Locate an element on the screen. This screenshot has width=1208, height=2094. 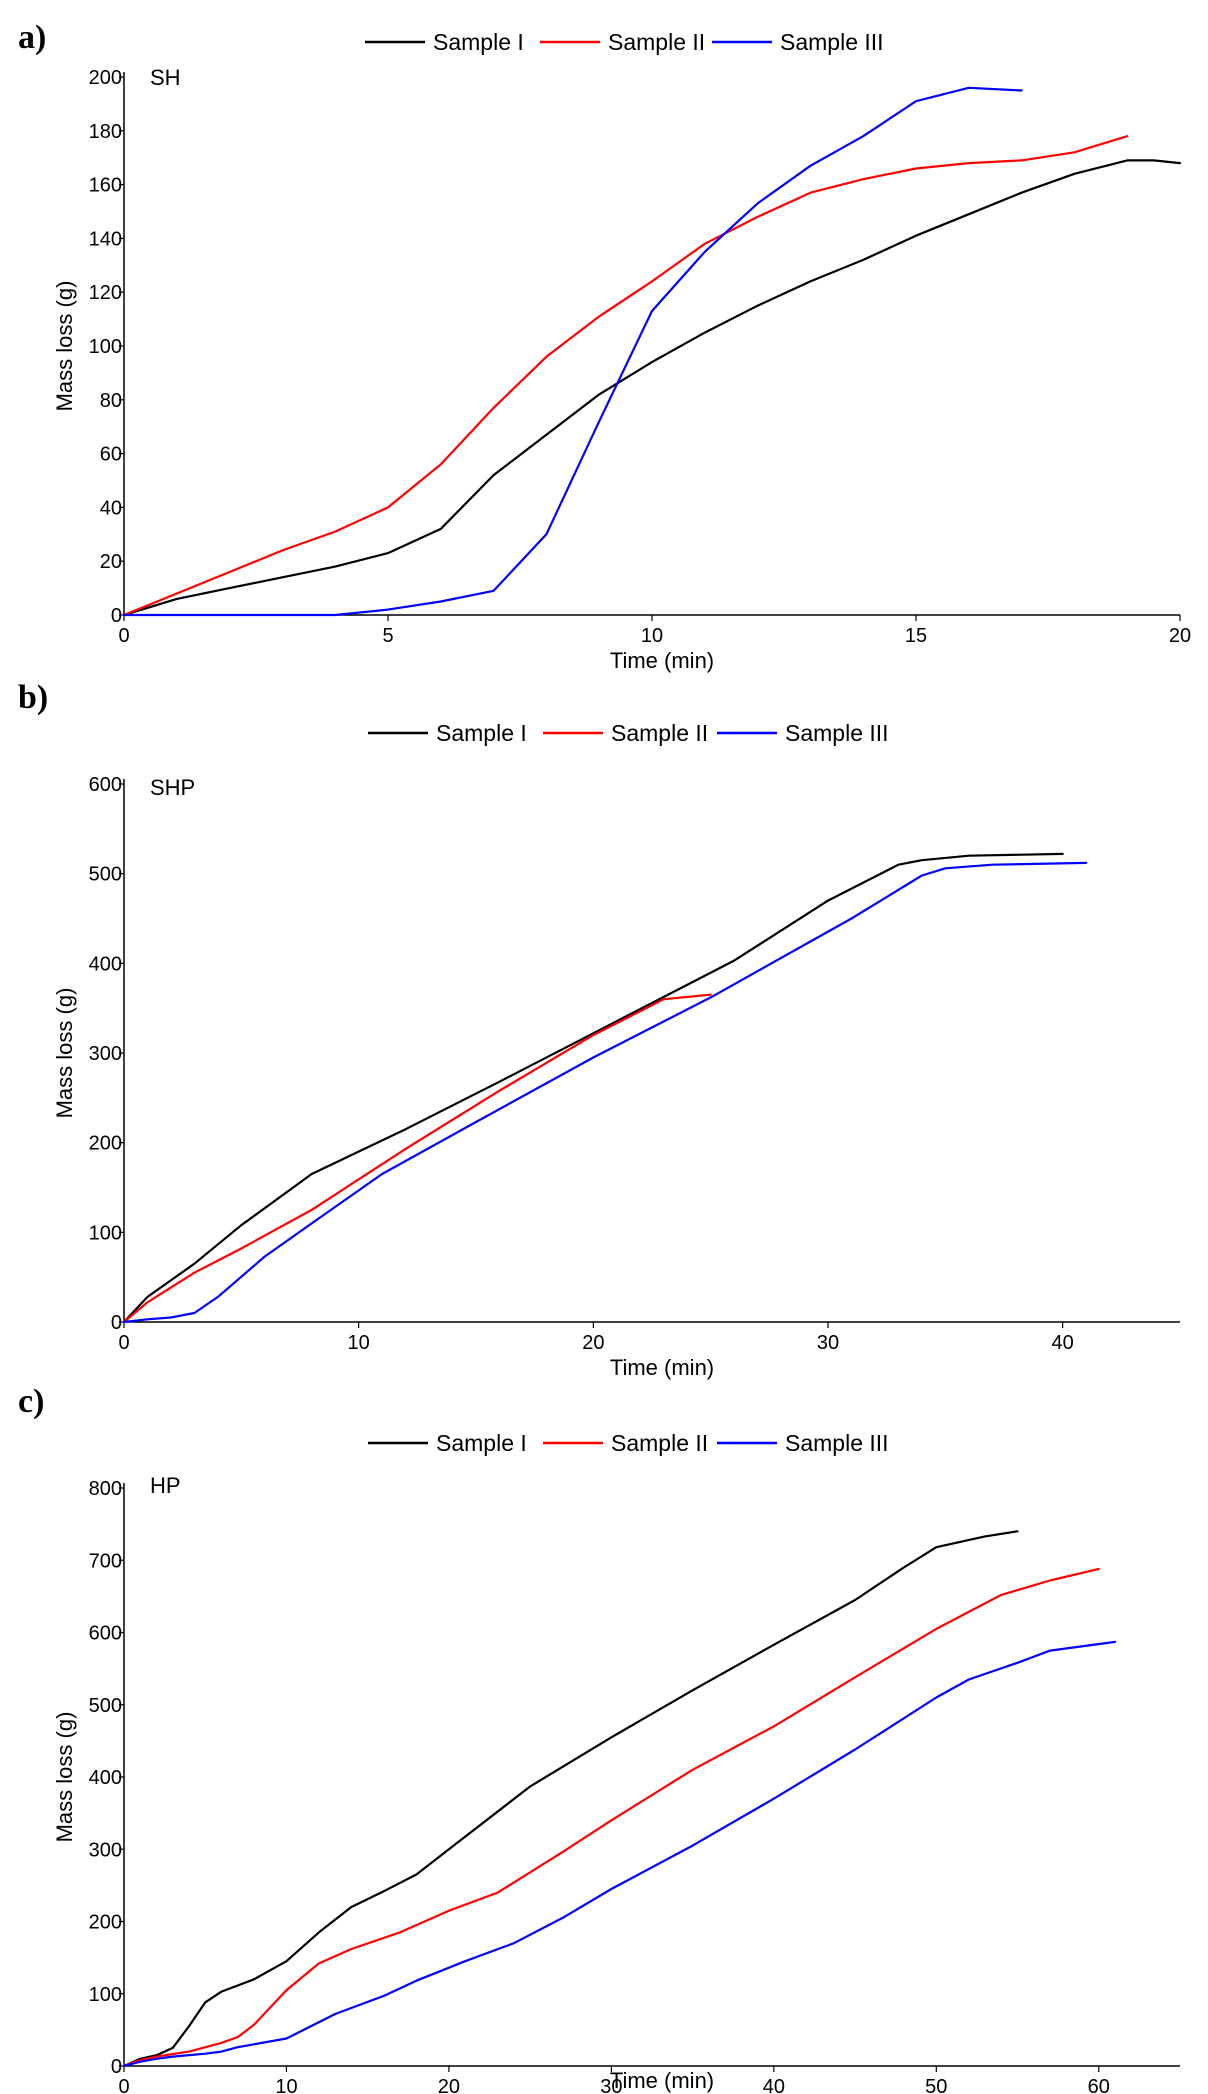
y-tick-label: 20 is located at coordinates (111, 562).